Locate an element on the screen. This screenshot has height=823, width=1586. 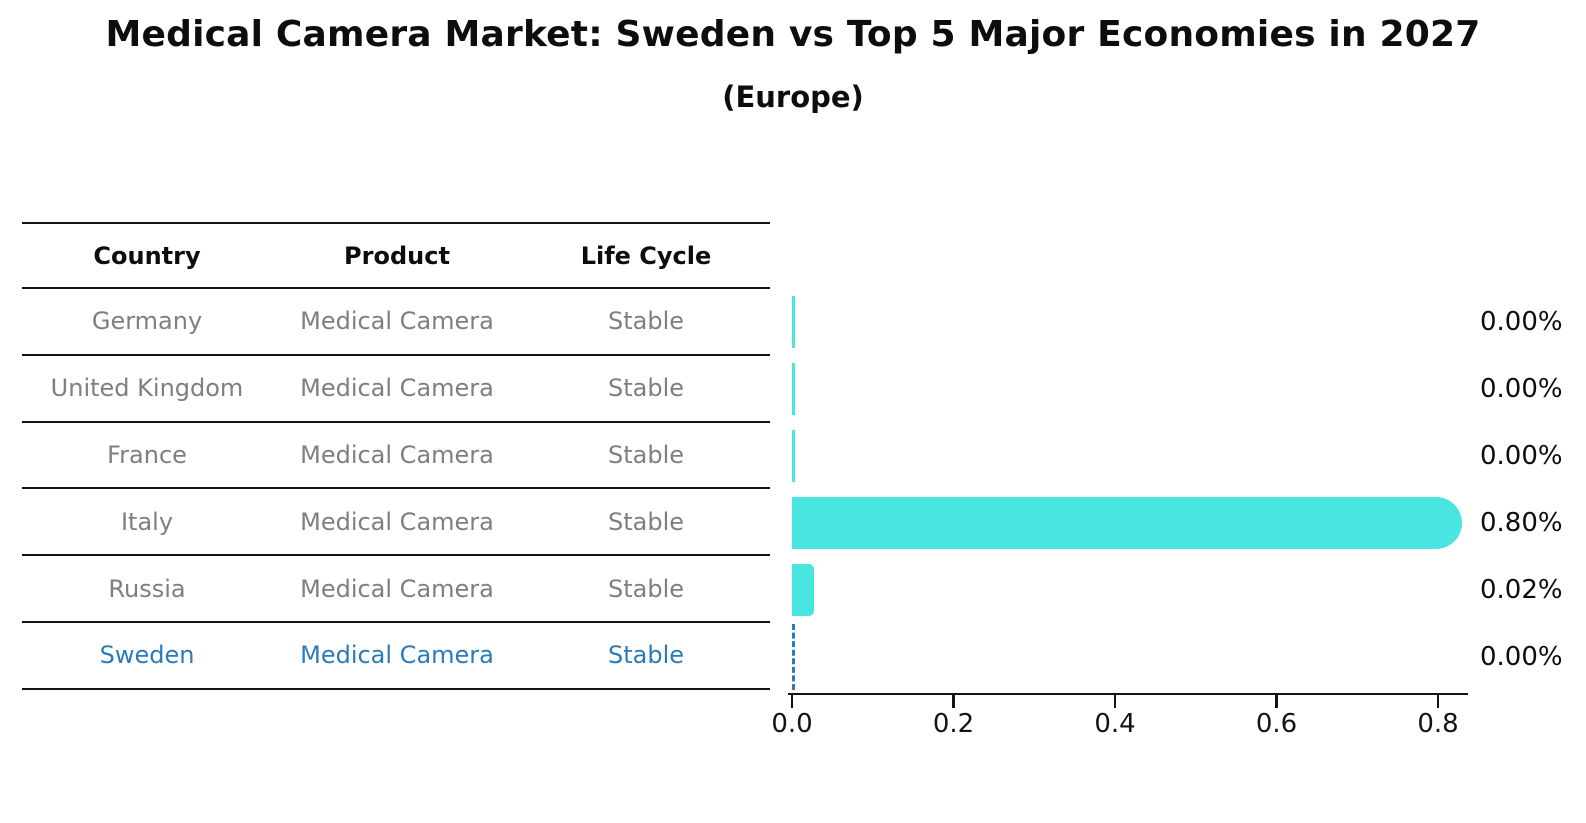
bar-row-sweden is located at coordinates (1128, 656).